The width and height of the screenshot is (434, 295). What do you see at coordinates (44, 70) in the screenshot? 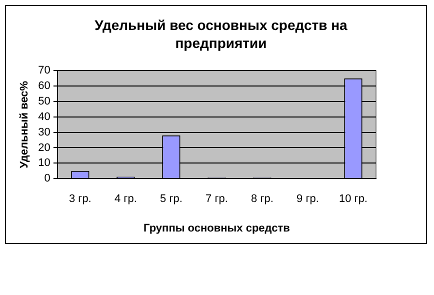
I see `y-tick-label: 70` at bounding box center [44, 70].